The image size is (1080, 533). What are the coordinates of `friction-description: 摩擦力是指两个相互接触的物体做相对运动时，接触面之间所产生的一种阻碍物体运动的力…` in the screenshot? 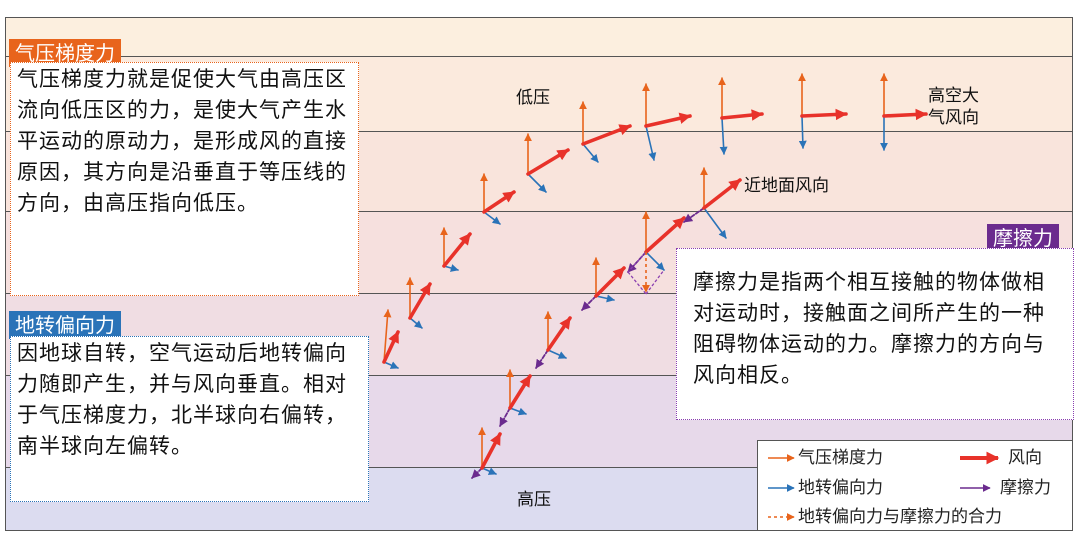 It's located at (875, 334).